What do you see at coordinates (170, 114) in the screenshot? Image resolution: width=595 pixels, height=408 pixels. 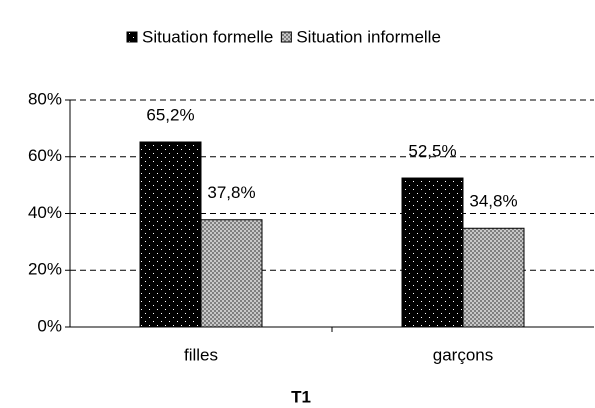 I see `value-label: 65,2%` at bounding box center [170, 114].